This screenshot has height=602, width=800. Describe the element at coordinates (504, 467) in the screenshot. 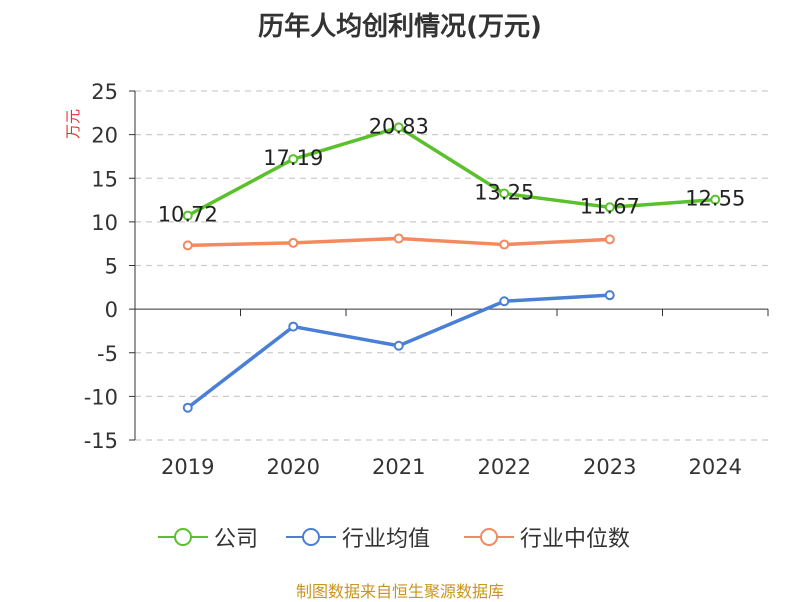

I see `x-tick-label: 2022` at that location.